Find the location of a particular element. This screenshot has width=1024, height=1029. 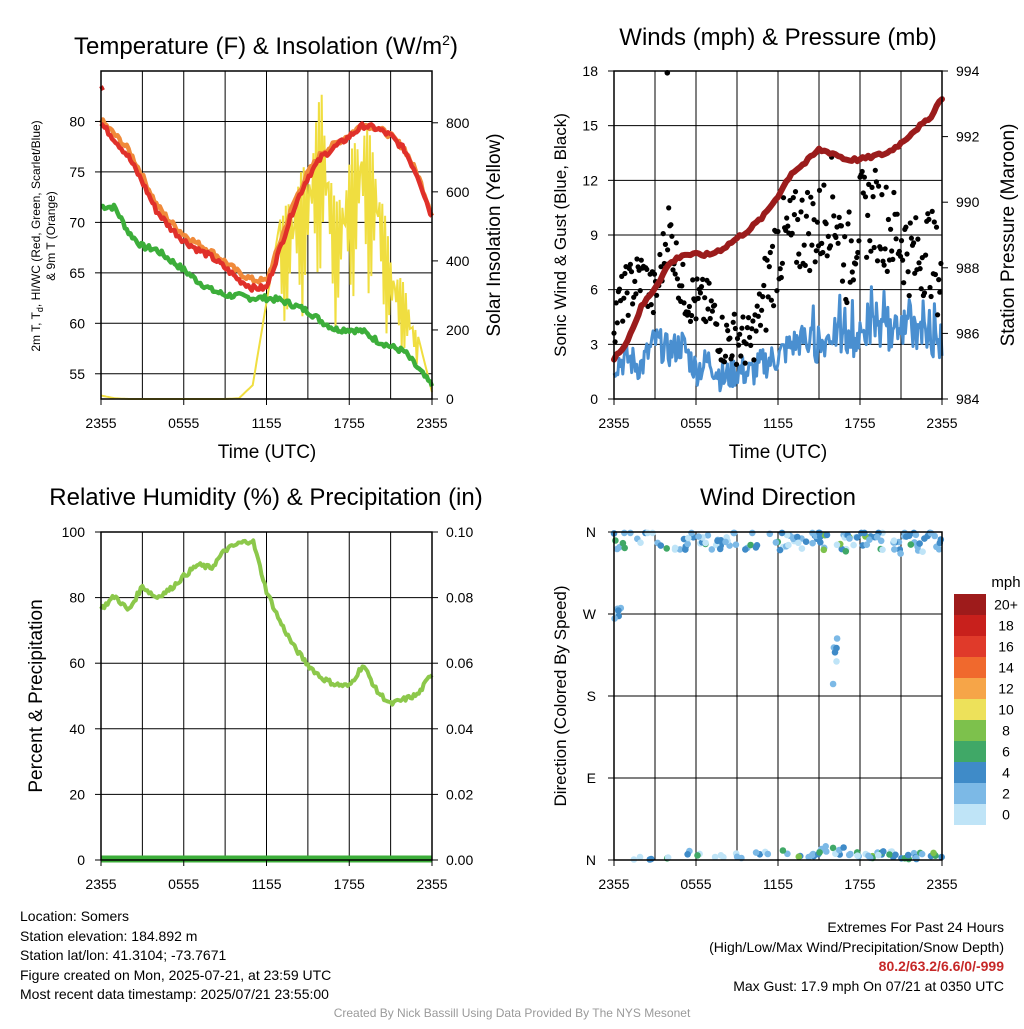

y-tick-label: 75 is located at coordinates (77, 172).